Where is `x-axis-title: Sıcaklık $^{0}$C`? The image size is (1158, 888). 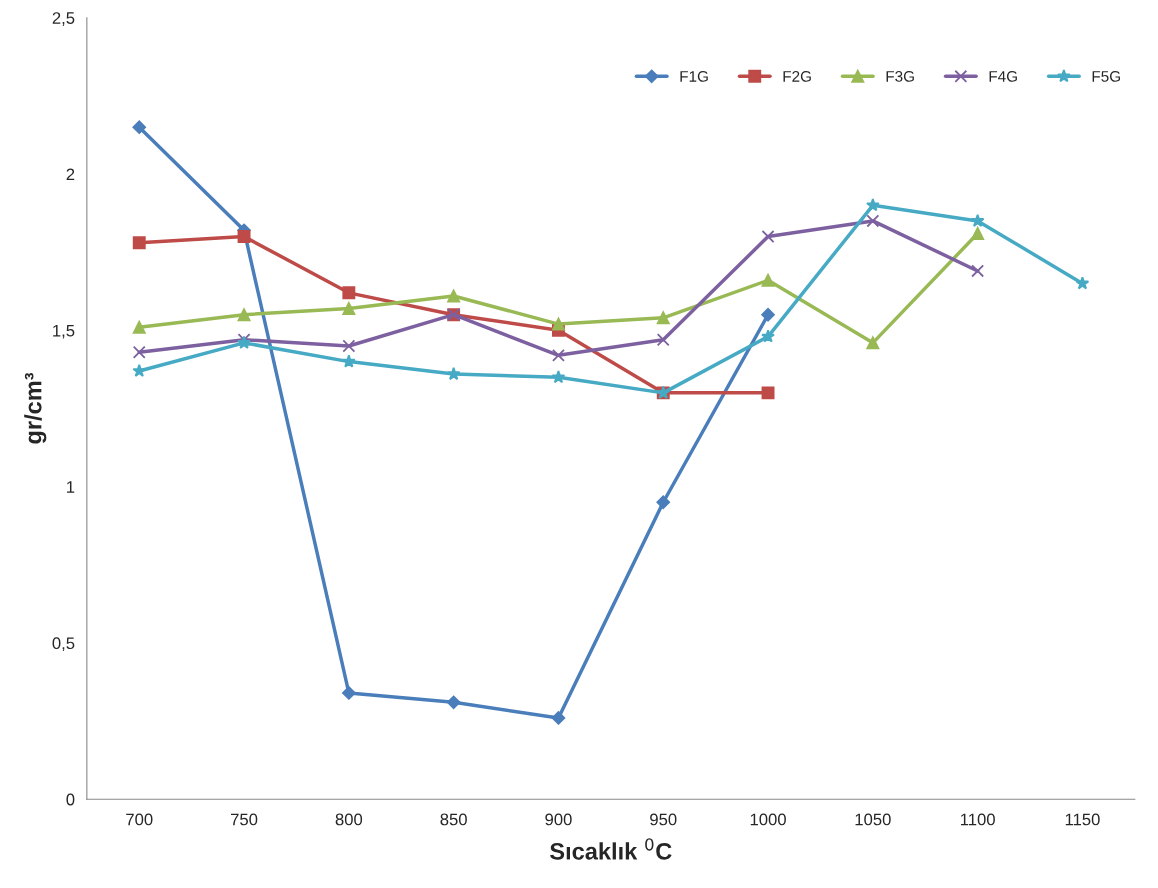 x-axis-title: Sıcaklık $^{0}$C is located at coordinates (611, 849).